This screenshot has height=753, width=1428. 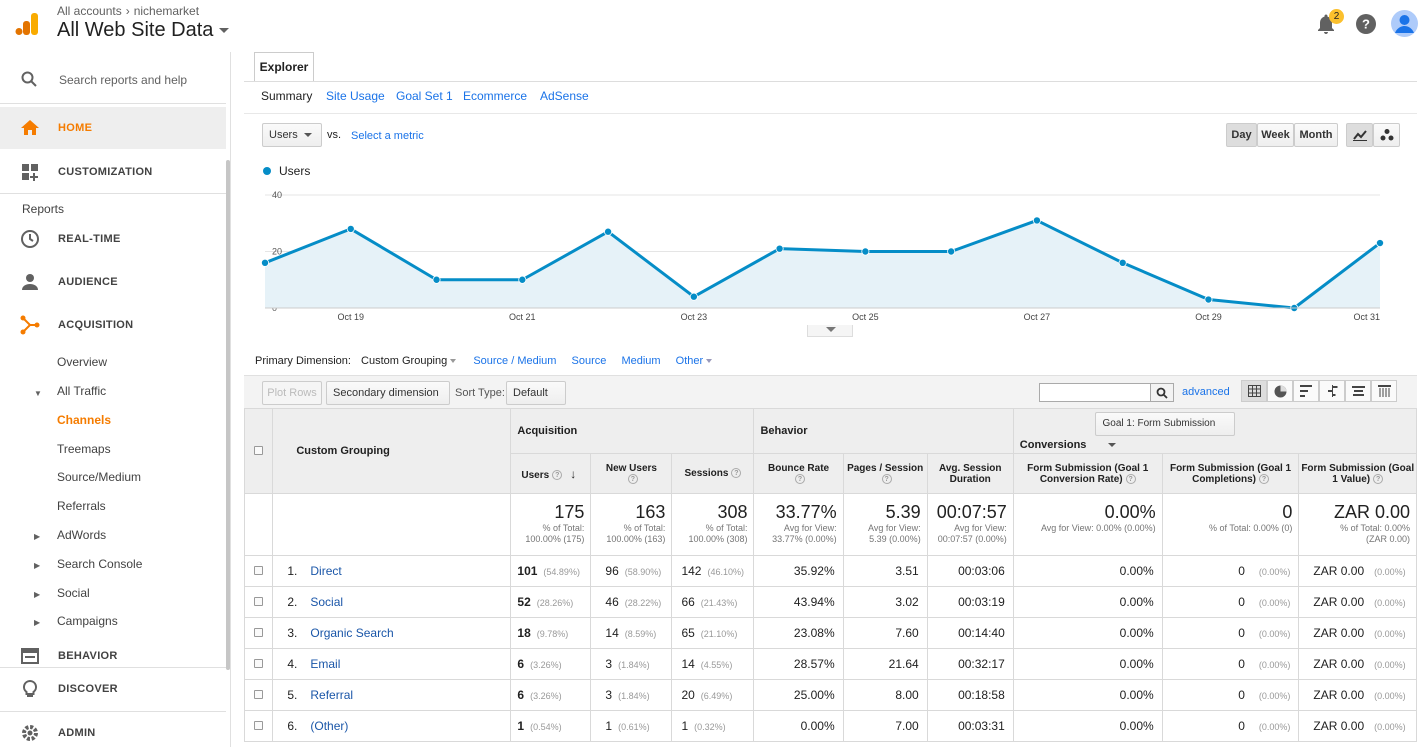 I want to click on view-pie-button, so click(x=1280, y=391).